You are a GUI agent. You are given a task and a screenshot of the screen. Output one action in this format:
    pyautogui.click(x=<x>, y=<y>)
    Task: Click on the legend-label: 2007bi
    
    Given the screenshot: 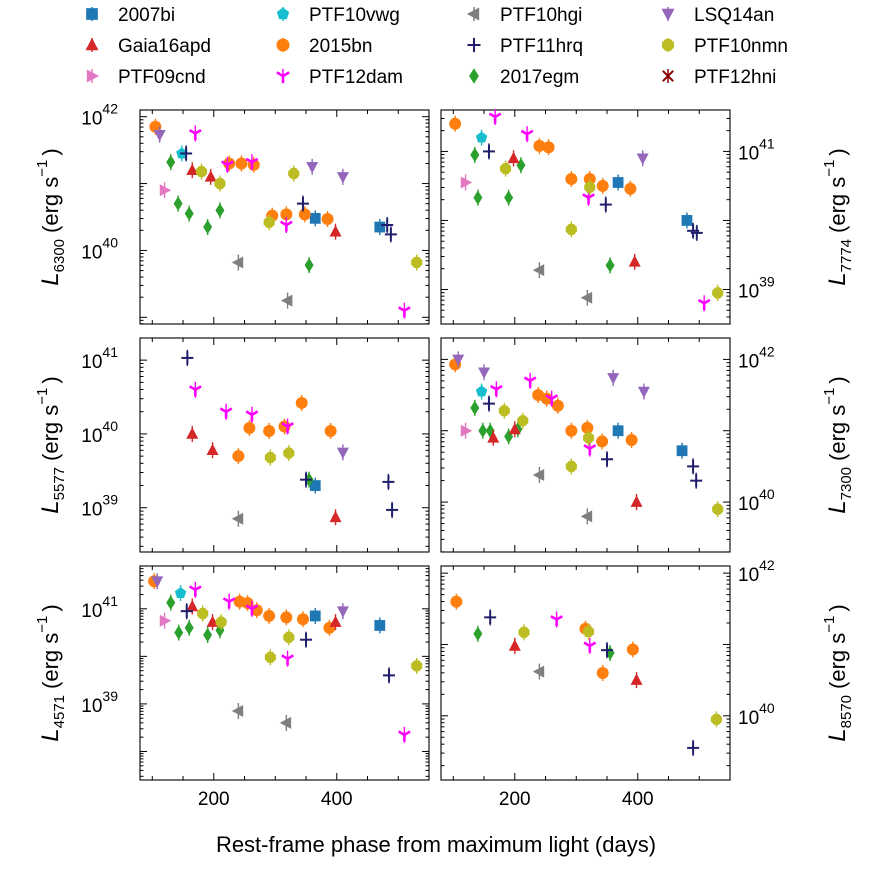 What is the action you would take?
    pyautogui.click(x=146, y=15)
    